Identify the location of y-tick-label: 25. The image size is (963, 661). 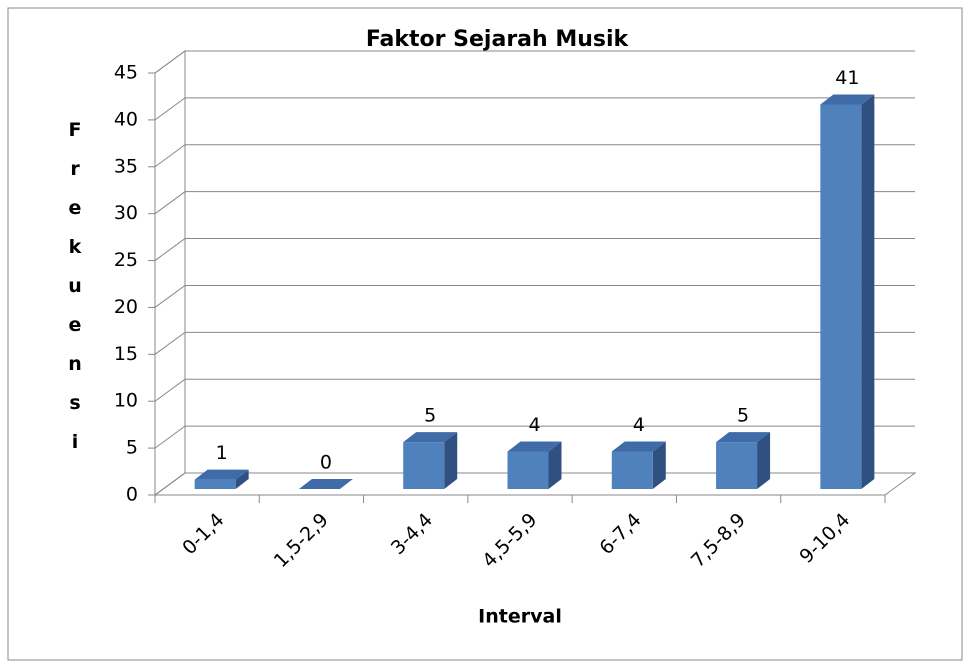
(126, 260).